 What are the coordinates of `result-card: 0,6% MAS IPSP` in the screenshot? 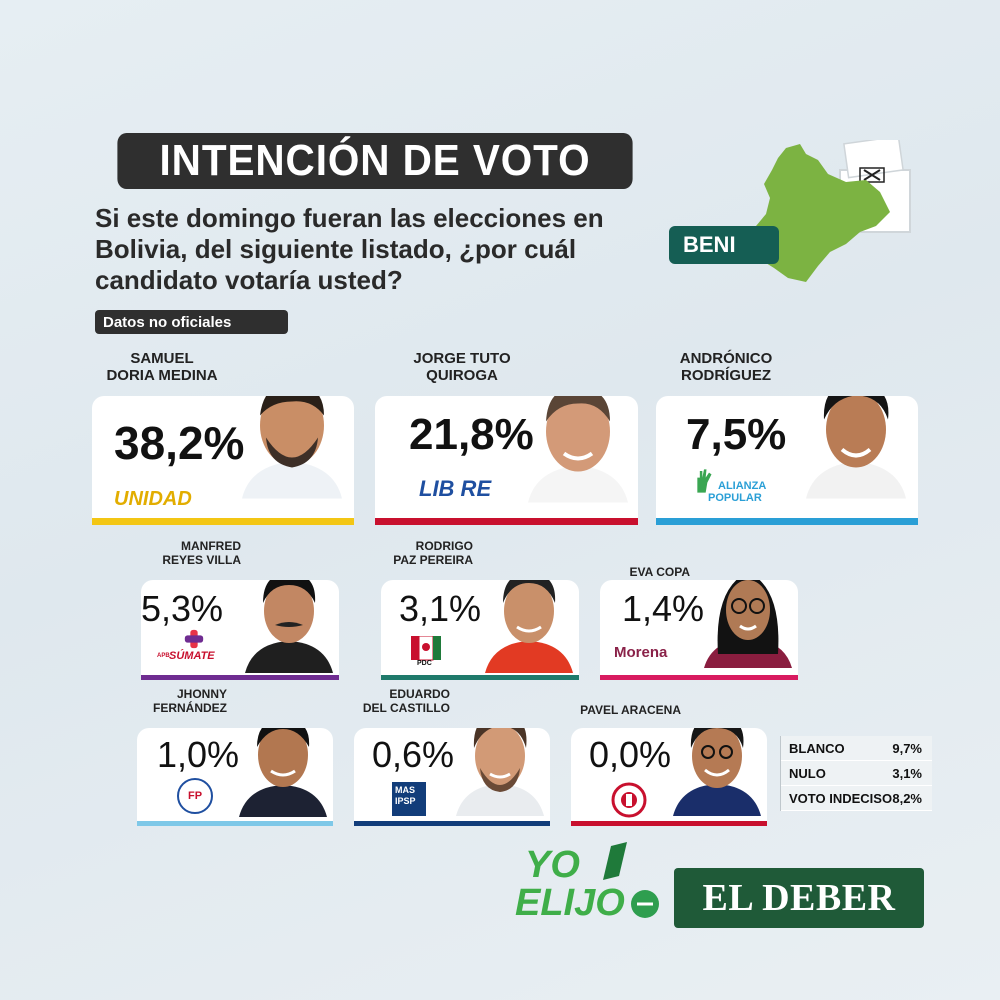 It's located at (452, 777).